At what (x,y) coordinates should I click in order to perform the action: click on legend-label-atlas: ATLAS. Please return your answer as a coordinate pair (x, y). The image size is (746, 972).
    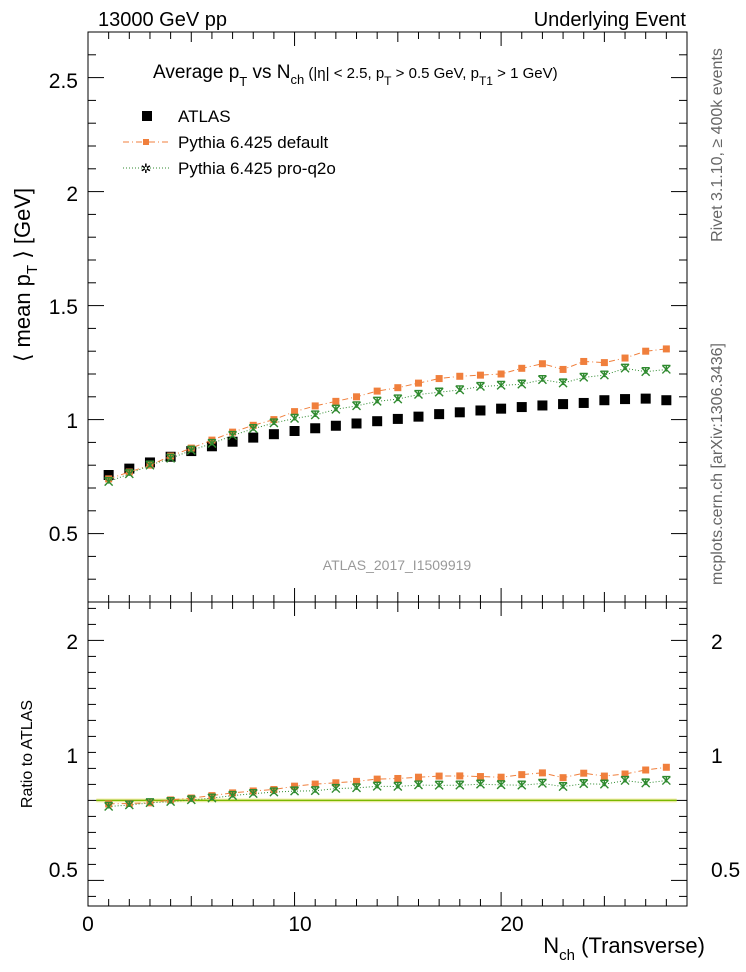
    Looking at the image, I should click on (204, 116).